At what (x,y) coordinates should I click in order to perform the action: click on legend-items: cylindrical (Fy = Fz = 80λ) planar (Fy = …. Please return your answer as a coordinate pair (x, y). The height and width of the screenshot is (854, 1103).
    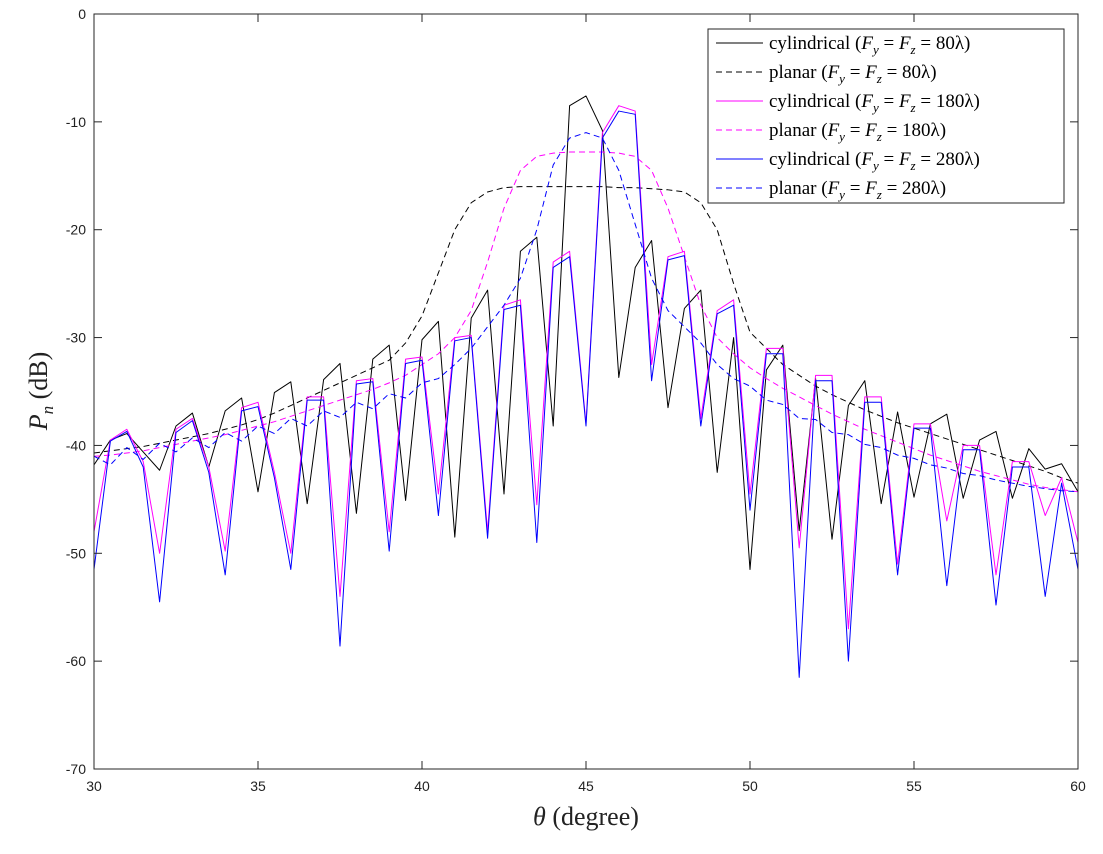
    Looking at the image, I should click on (848, 117).